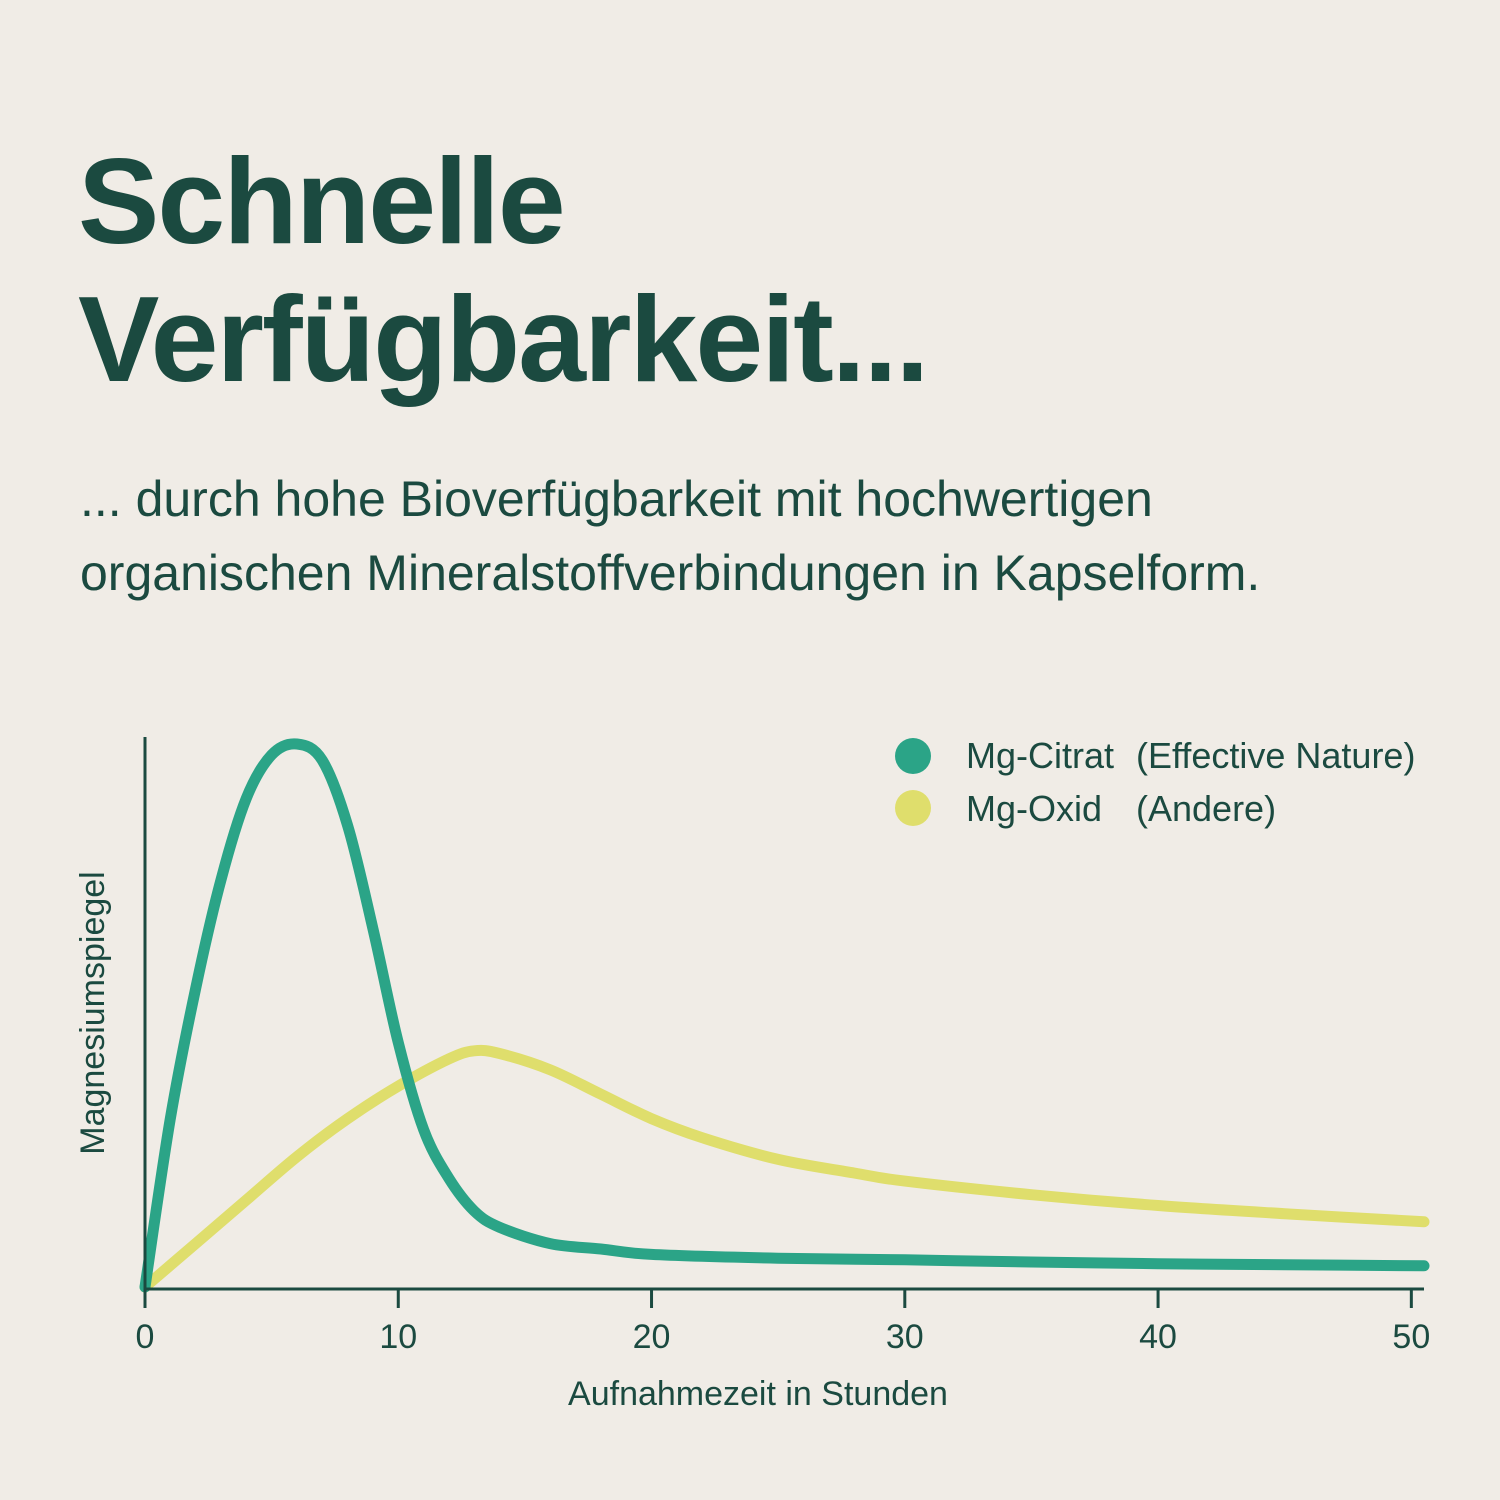 This screenshot has height=1500, width=1500. Describe the element at coordinates (1411, 1337) in the screenshot. I see `x-tick-label-50: 50` at that location.